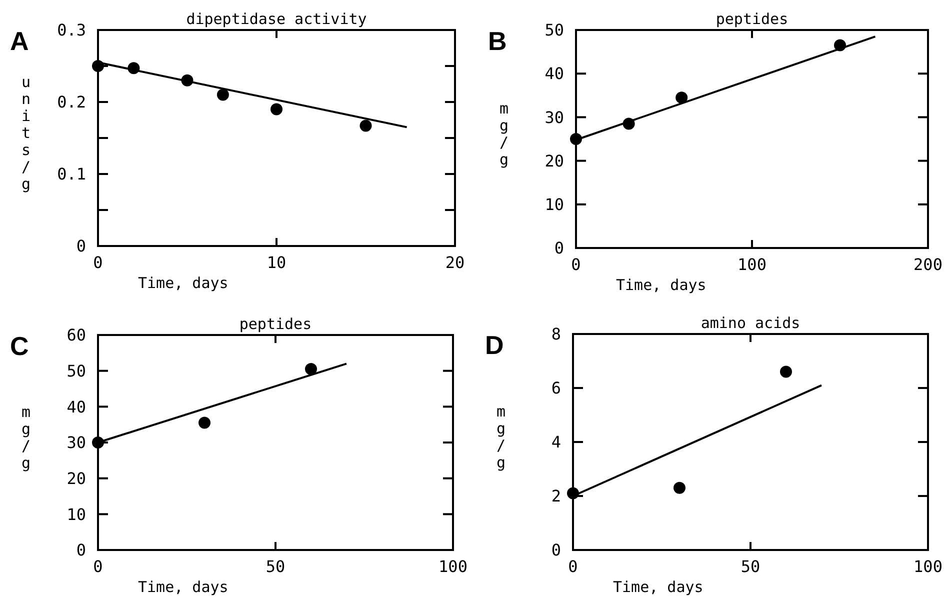  What do you see at coordinates (497, 41) in the screenshot?
I see `text: B` at bounding box center [497, 41].